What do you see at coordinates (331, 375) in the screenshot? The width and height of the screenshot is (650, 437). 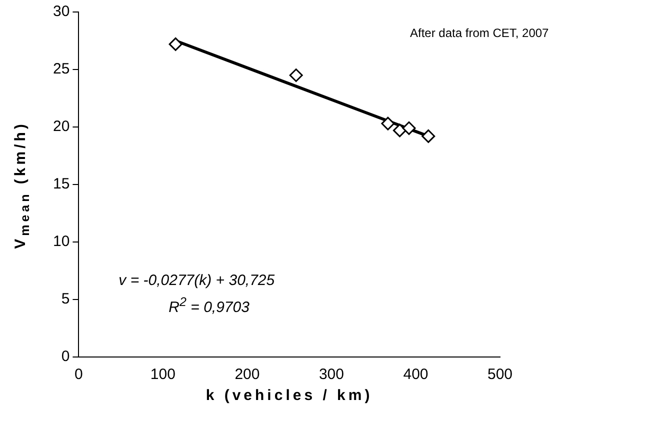 I see `x-tick-label: 300` at bounding box center [331, 375].